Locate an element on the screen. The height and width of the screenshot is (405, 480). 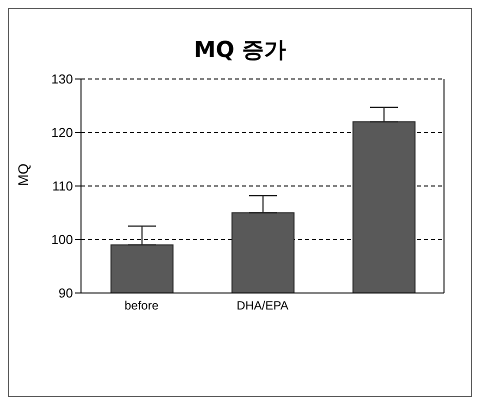
y-tick-label: 120 is located at coordinates (62, 132).